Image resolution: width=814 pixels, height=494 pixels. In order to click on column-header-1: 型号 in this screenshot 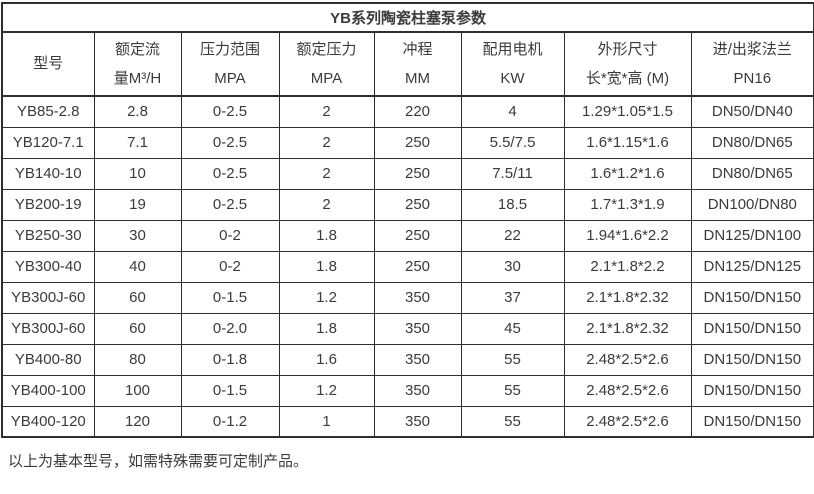, I will do `click(48, 64)`.